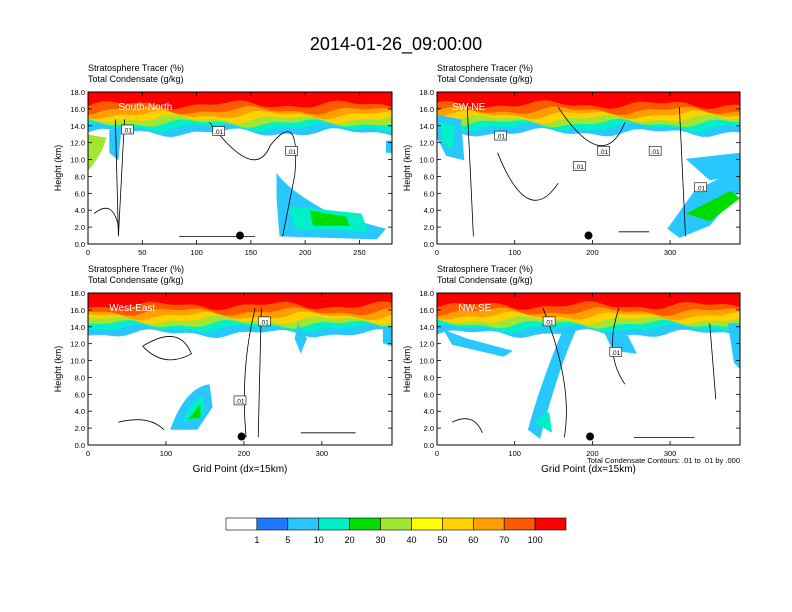 Image resolution: width=792 pixels, height=612 pixels. I want to click on panel-subtitle: Stratosphere Tracer (%), so click(485, 269).